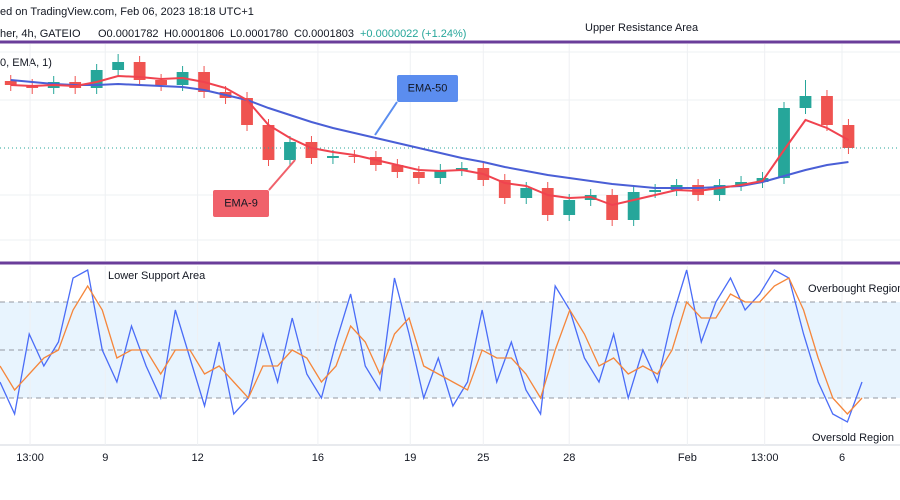 This screenshot has width=900, height=500. Describe the element at coordinates (569, 458) in the screenshot. I see `x-tick-label: 28` at that location.